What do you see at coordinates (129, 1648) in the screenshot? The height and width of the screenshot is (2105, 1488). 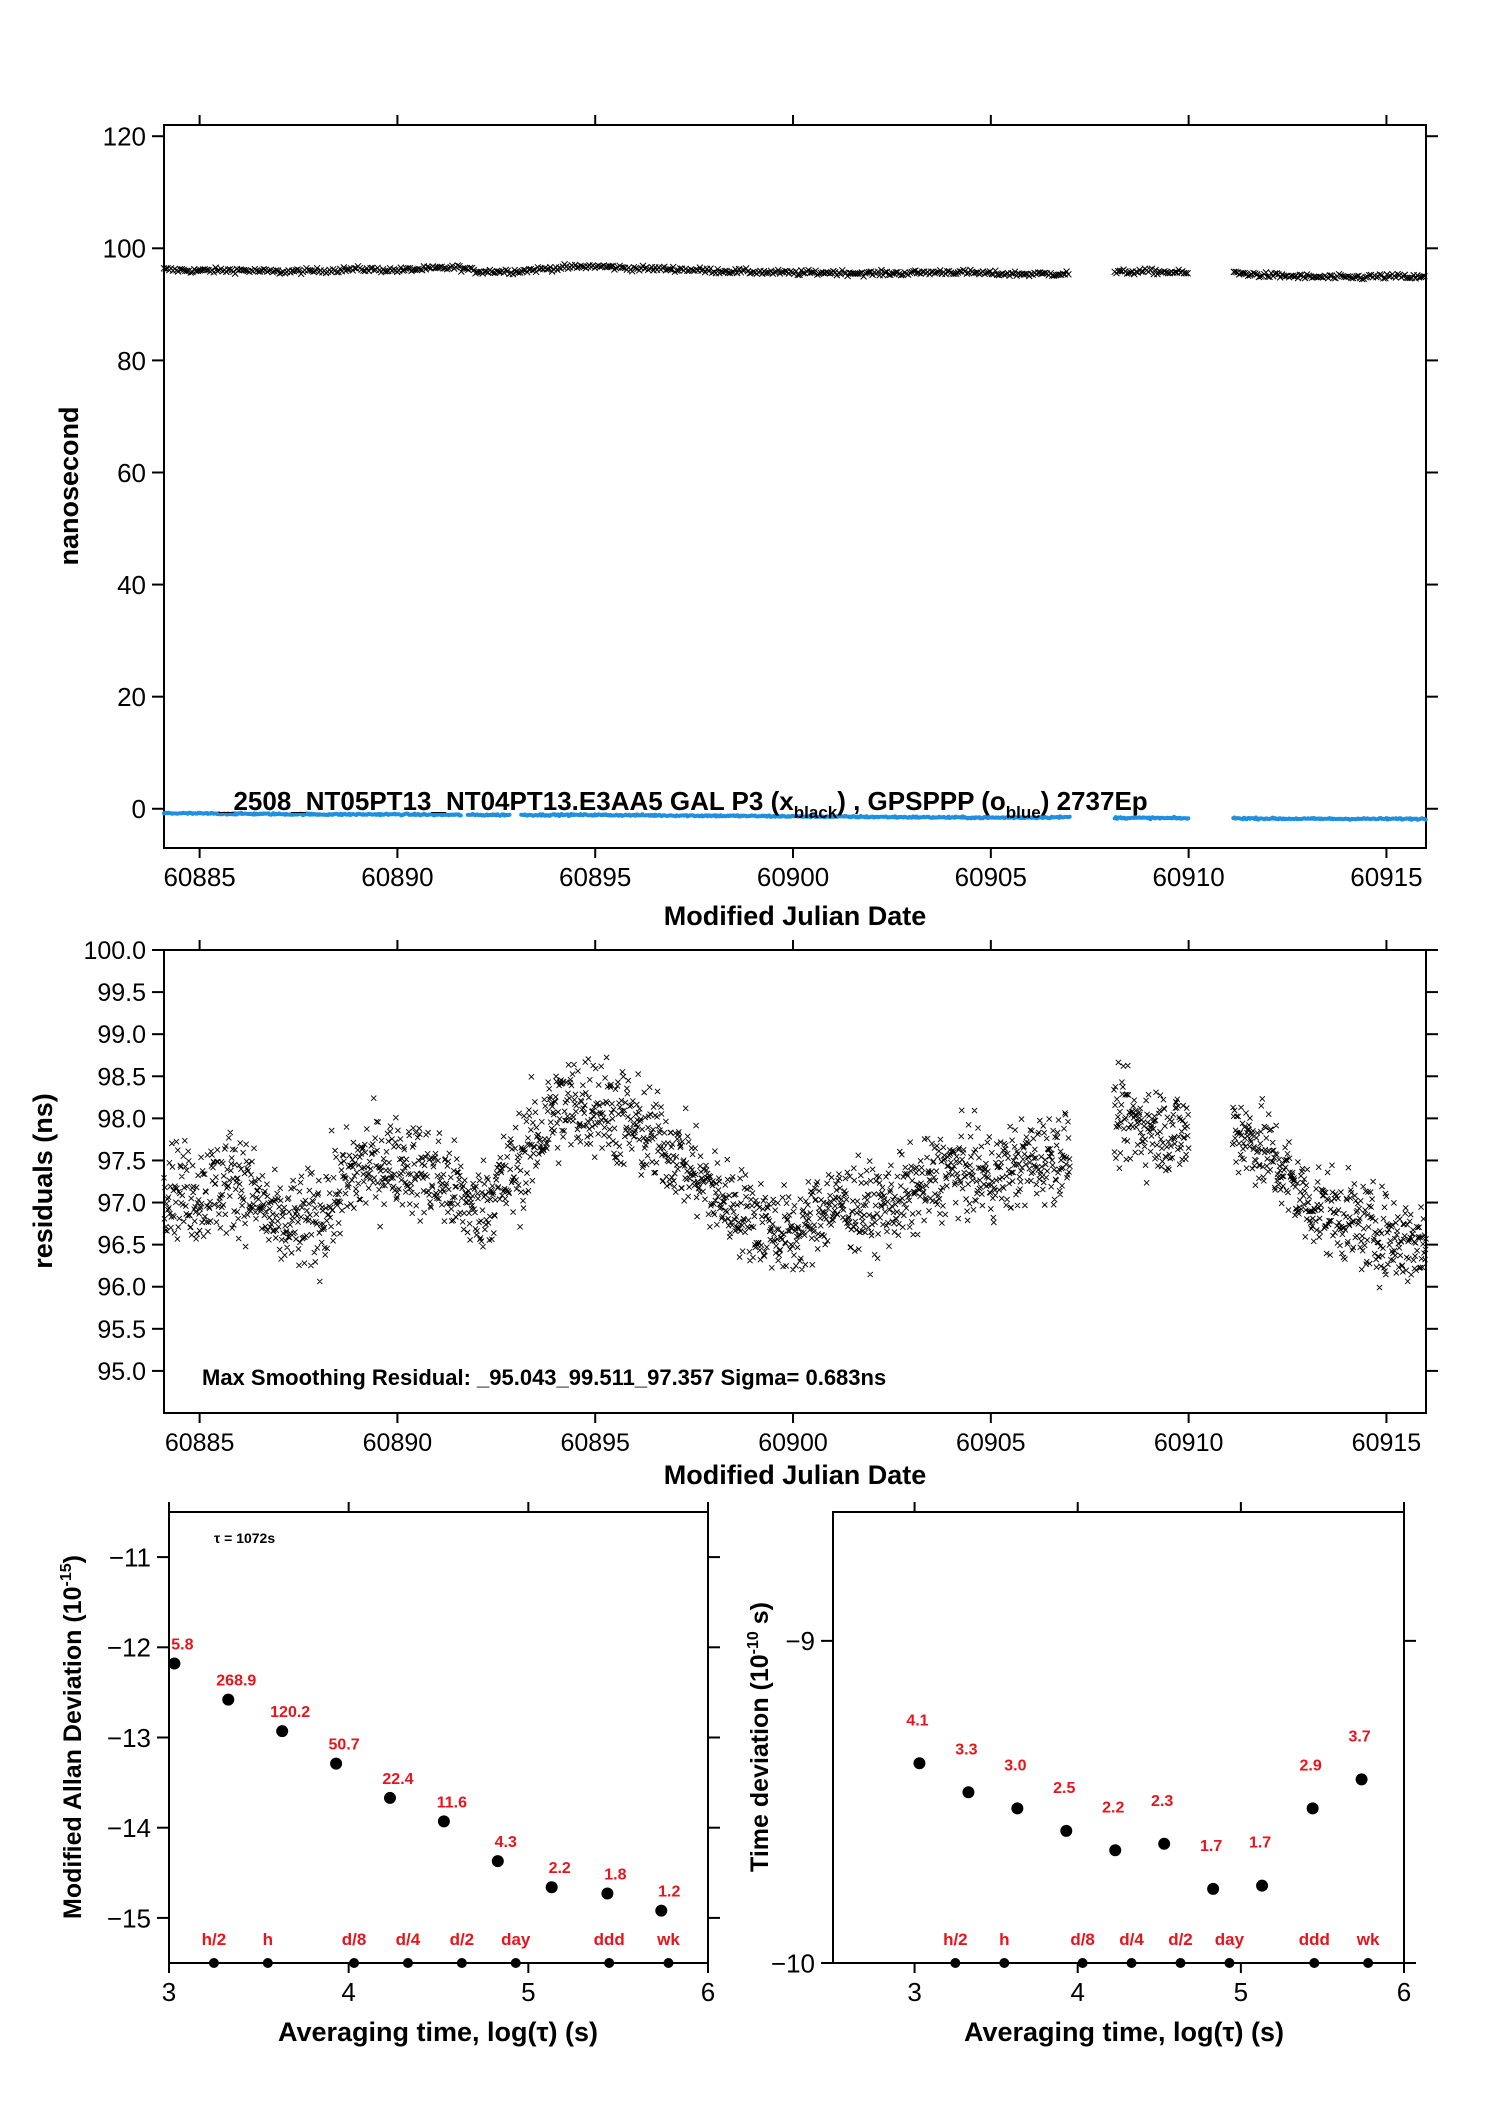 I see `mdev-ytick-label: −12` at bounding box center [129, 1648].